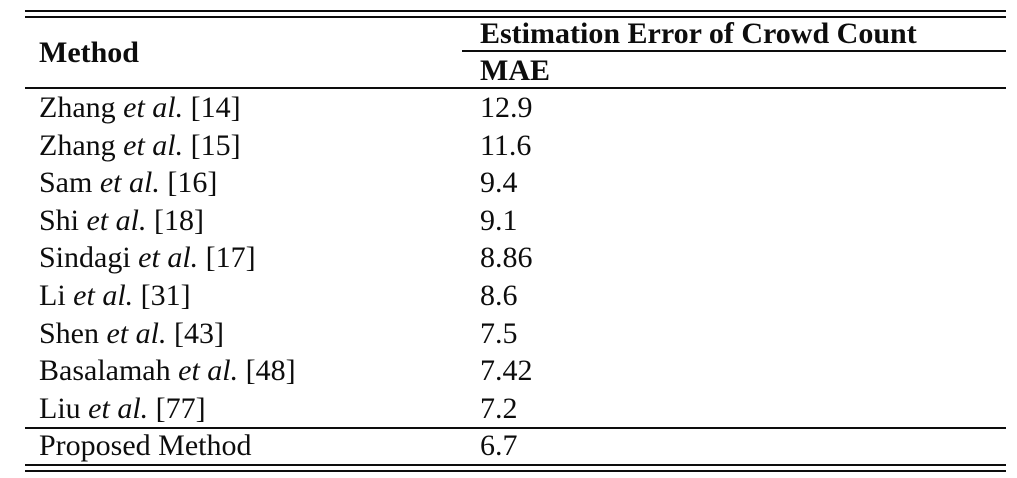 The image size is (1017, 478). I want to click on citation-ref: [18], so click(179, 220).